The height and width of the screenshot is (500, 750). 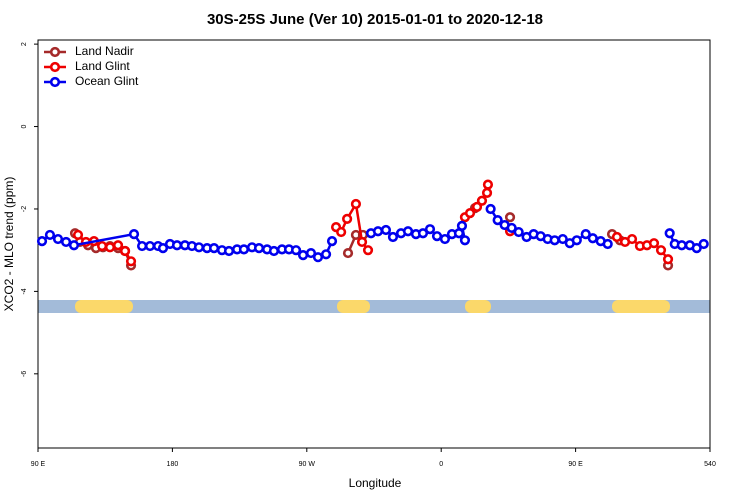 What do you see at coordinates (102, 66) in the screenshot?
I see `legend-label: Land Glint` at bounding box center [102, 66].